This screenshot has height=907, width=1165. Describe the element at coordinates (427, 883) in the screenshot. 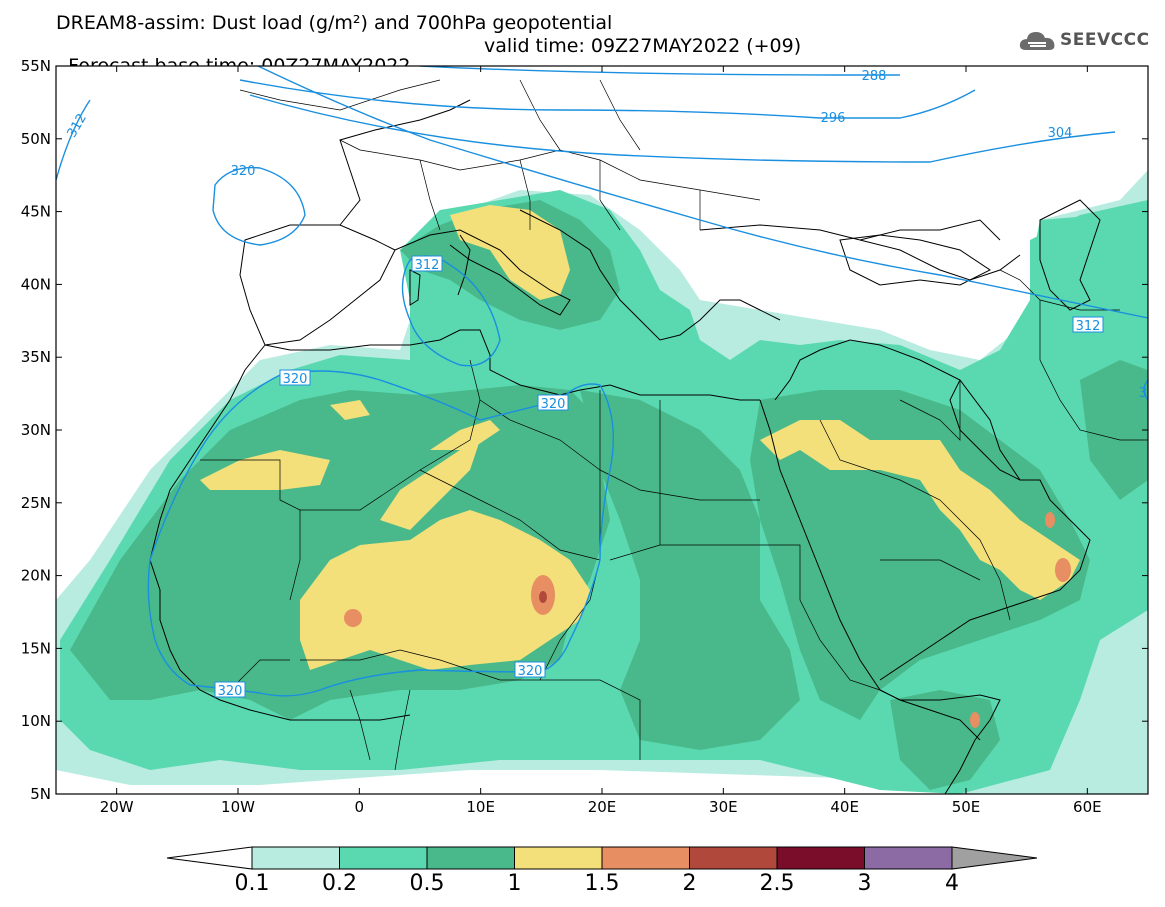

I see `colorbar-label: 0.5` at that location.